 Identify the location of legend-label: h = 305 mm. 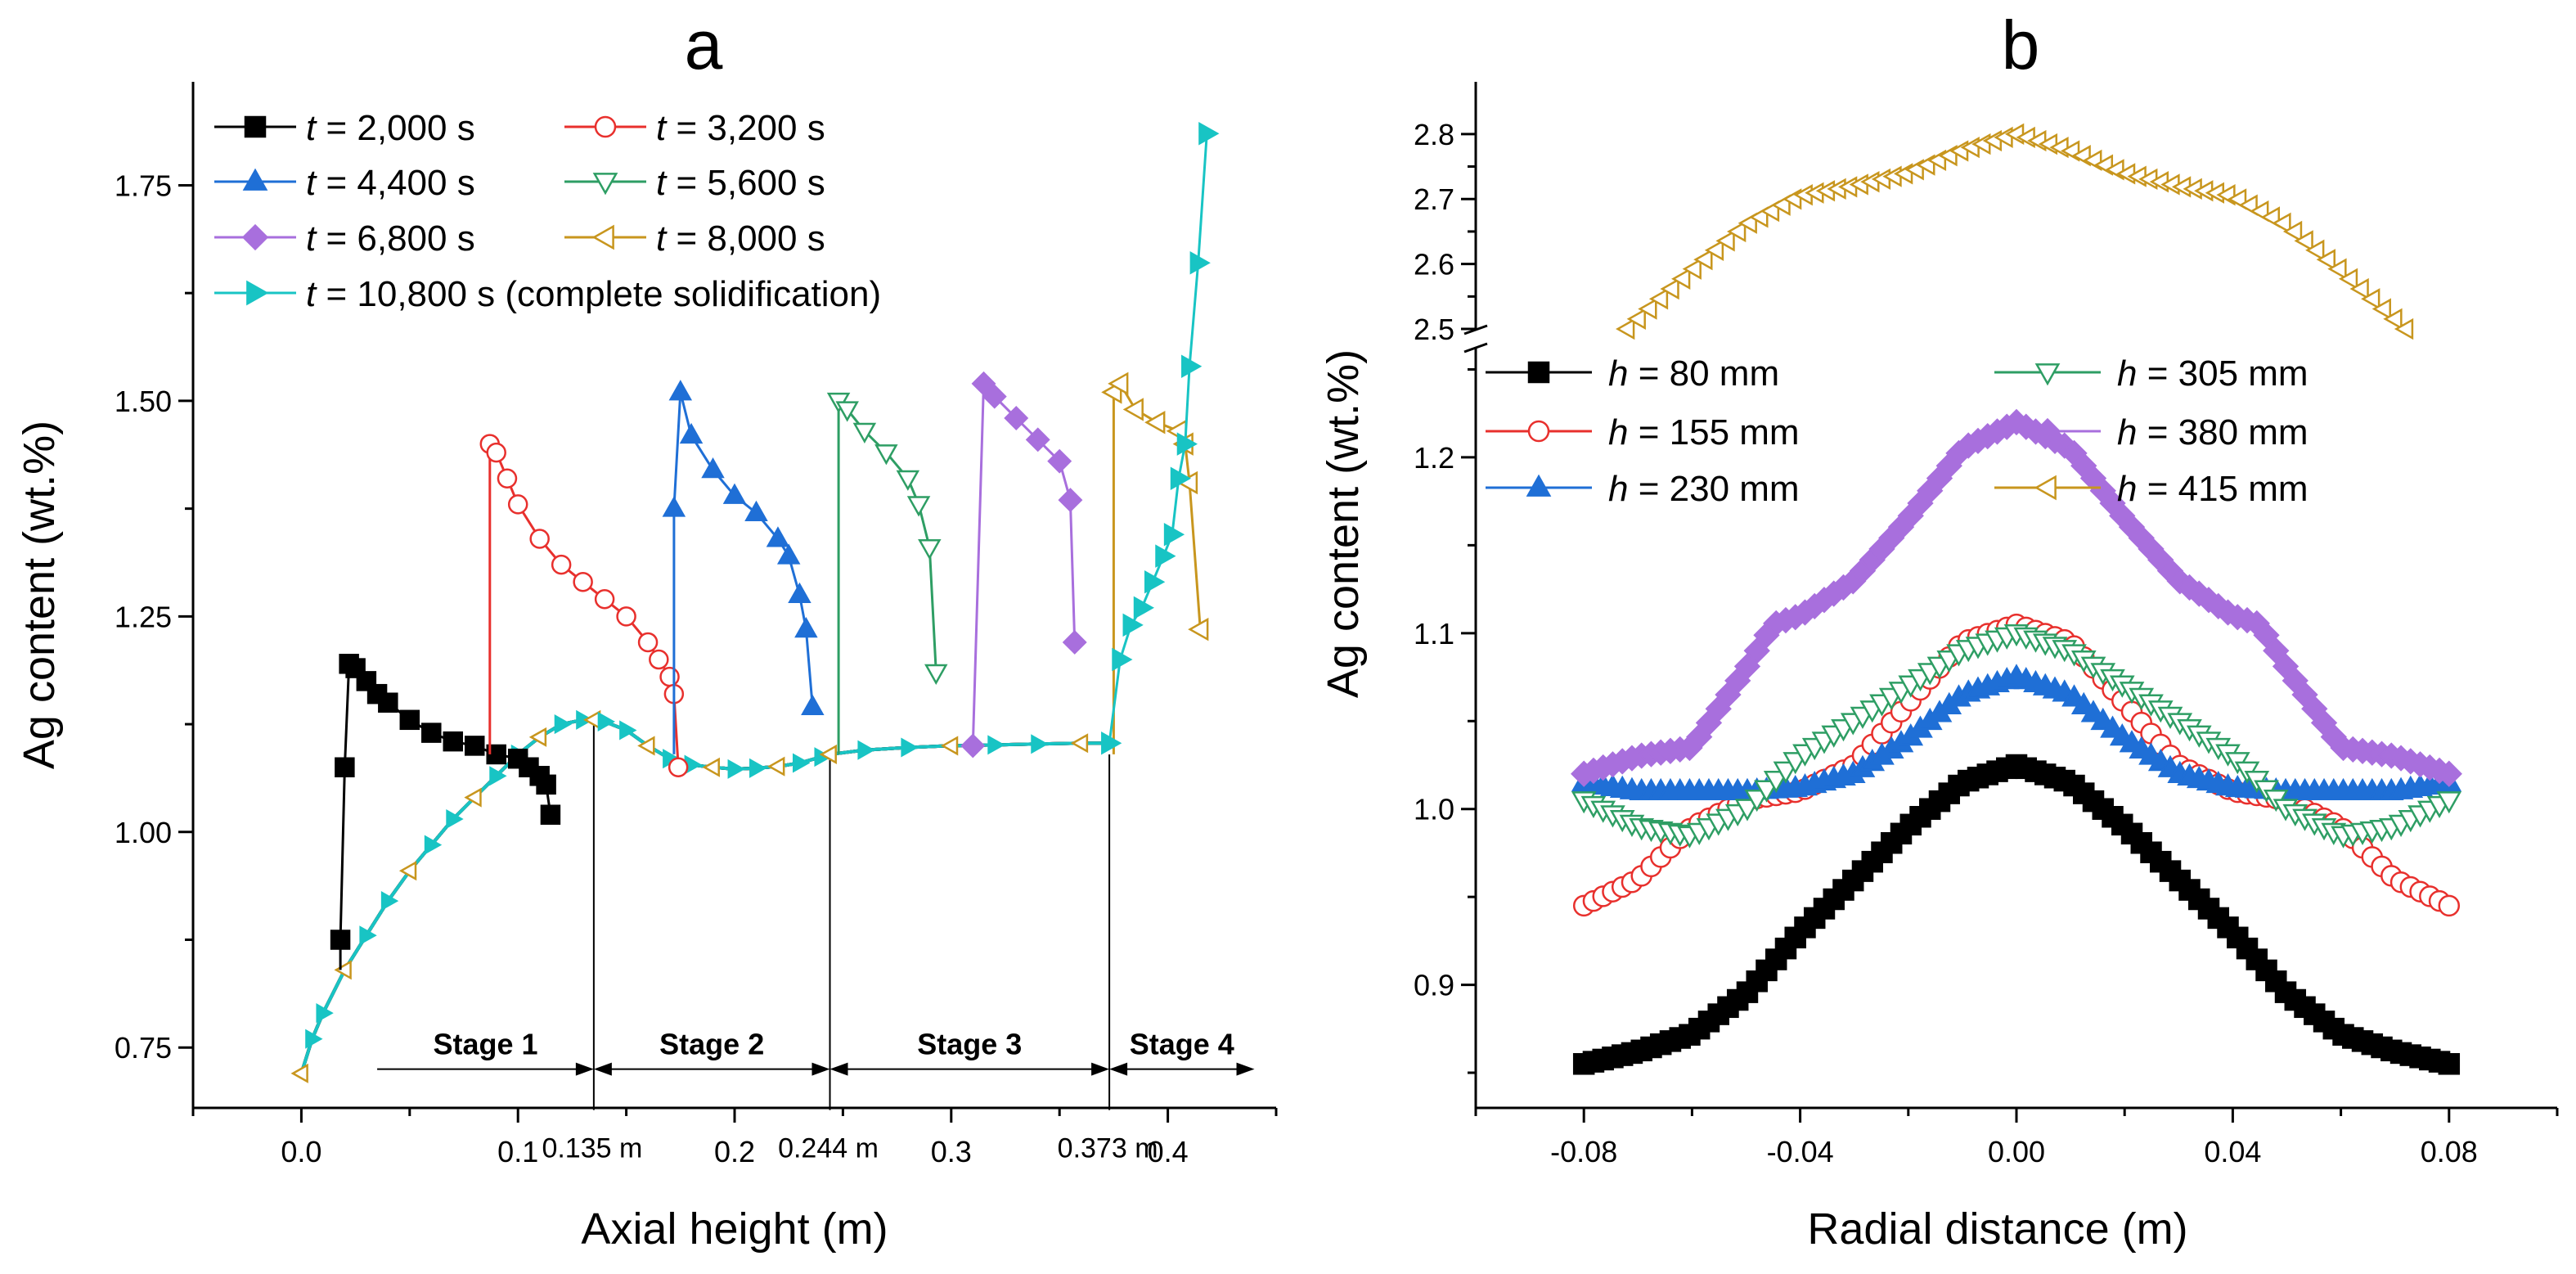
(2213, 373).